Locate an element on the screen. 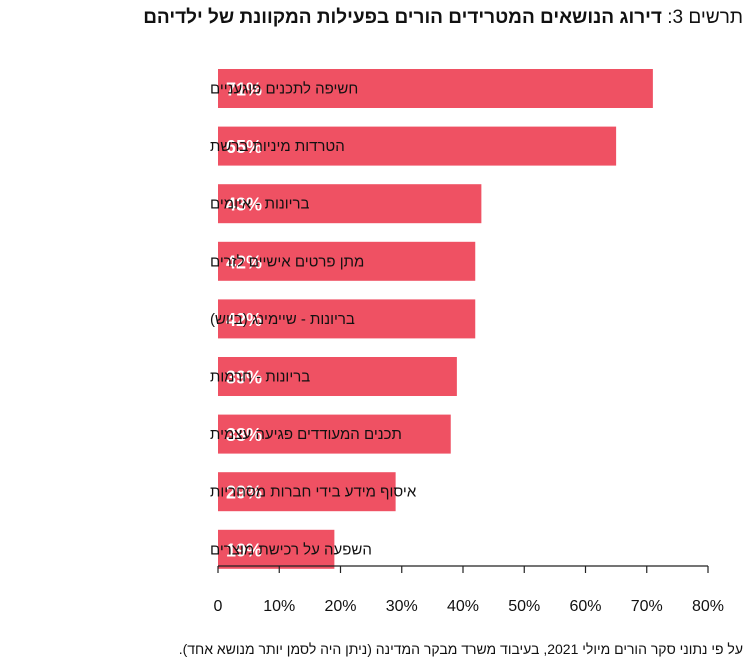 This screenshot has height=668, width=755. x-tick-label-1: 10% is located at coordinates (279, 606).